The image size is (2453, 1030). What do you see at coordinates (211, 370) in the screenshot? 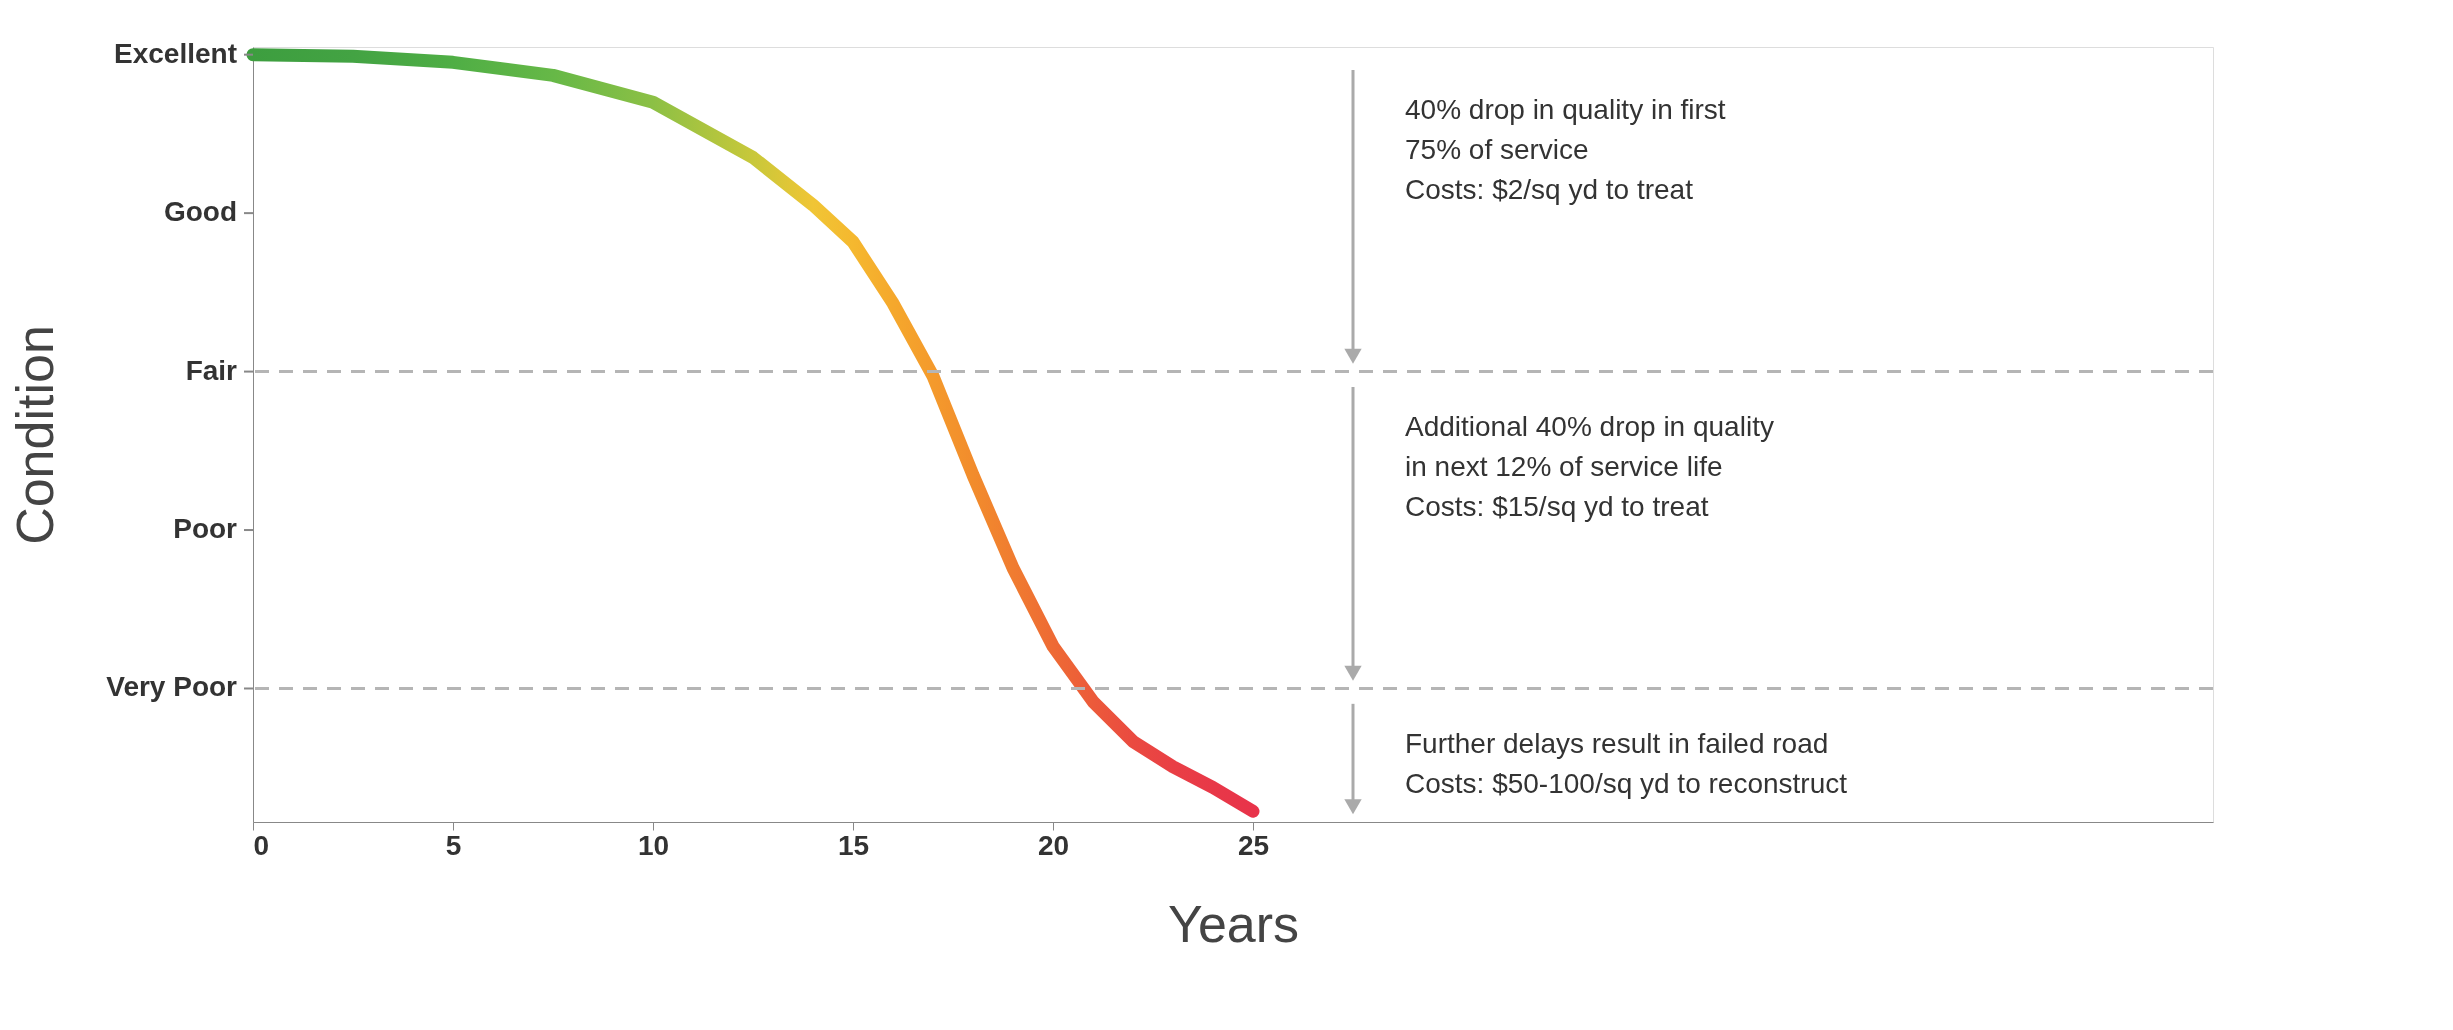
I see `ref-line-label: Fair` at bounding box center [211, 370].